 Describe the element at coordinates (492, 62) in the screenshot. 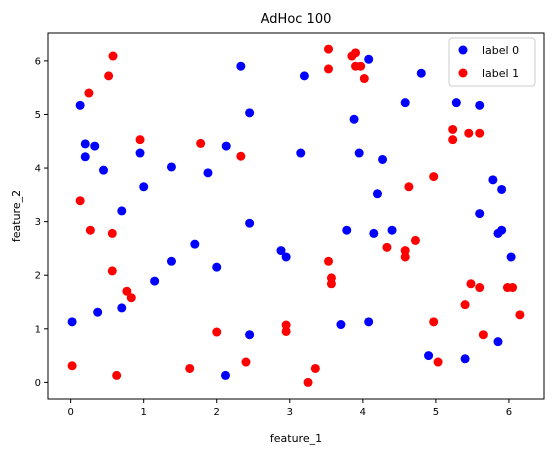

I see `legend: label 0 label 1` at that location.